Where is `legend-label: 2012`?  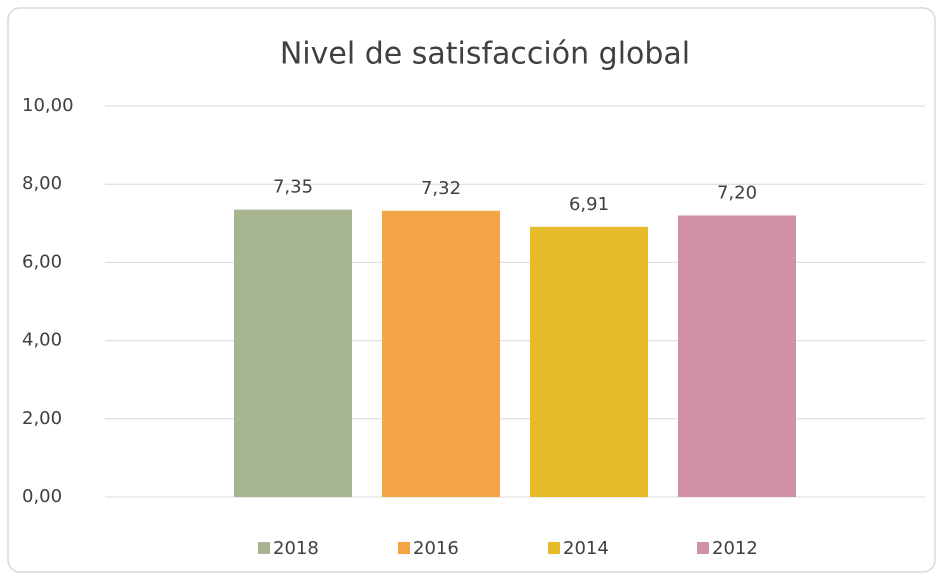
legend-label: 2012 is located at coordinates (735, 548).